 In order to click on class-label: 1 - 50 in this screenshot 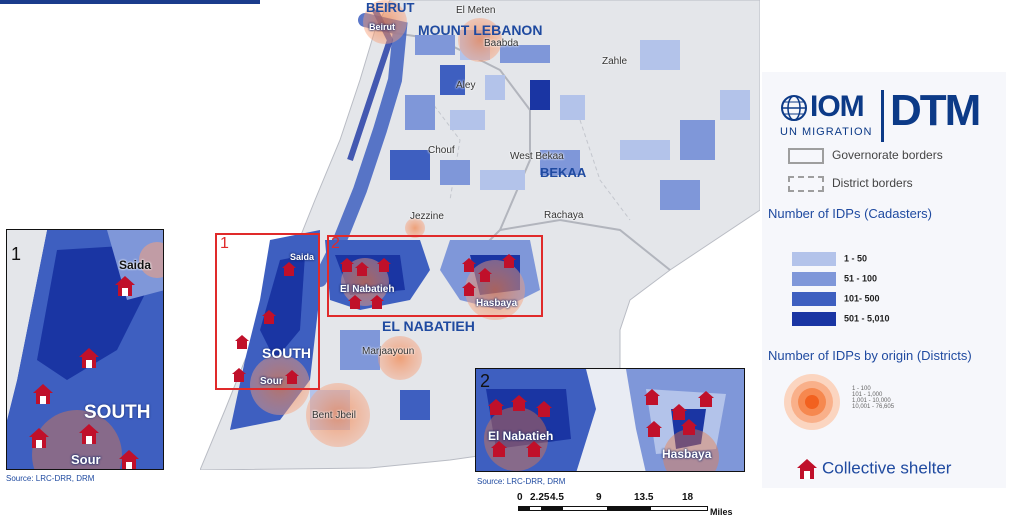, I will do `click(856, 258)`.